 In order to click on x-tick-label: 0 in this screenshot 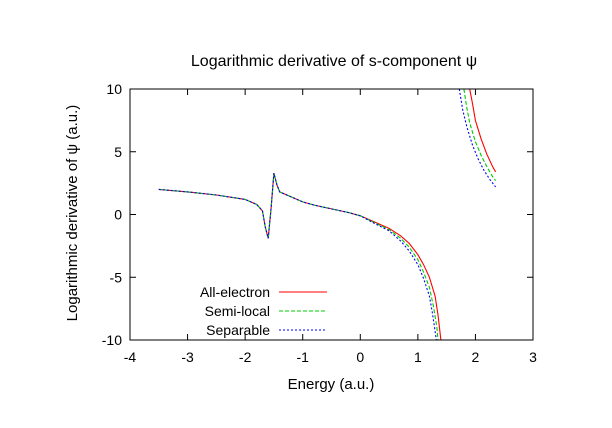, I will do `click(360, 357)`.